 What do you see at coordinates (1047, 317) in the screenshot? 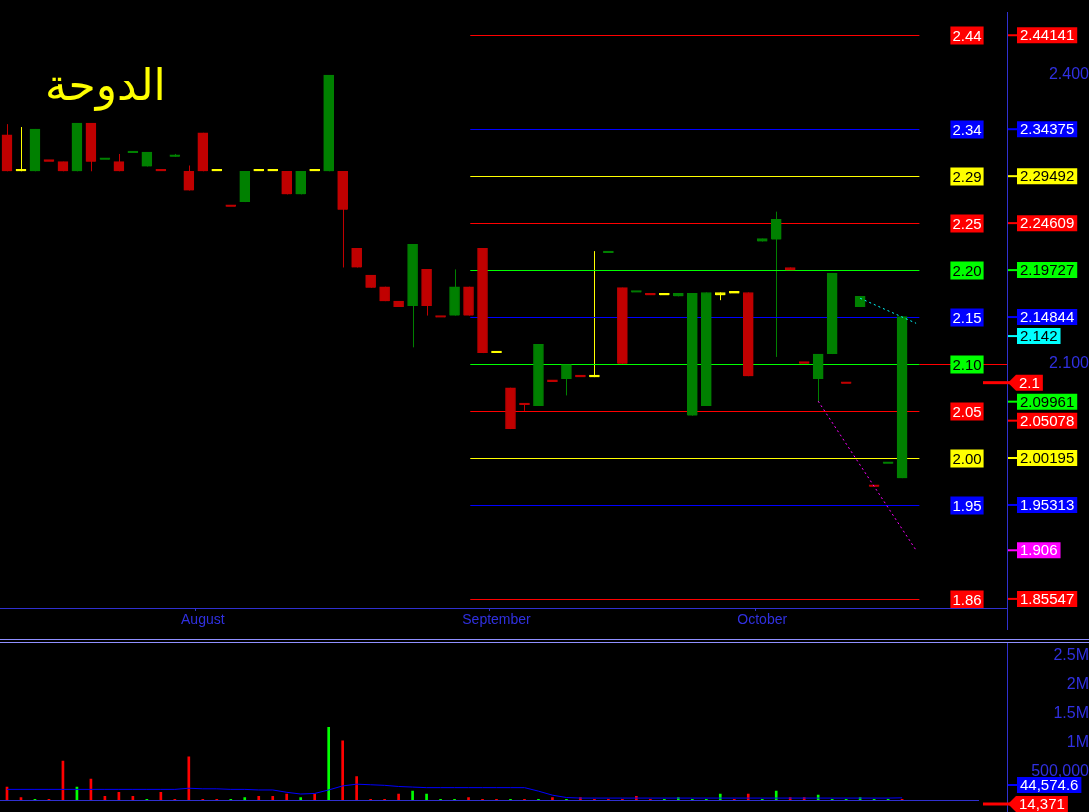
I see `text: 2.14844` at bounding box center [1047, 317].